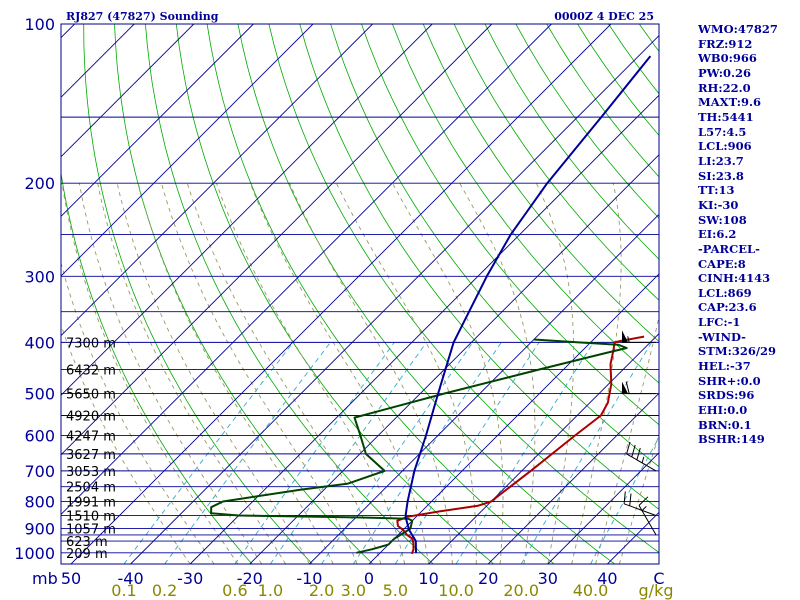 This screenshot has width=800, height=600. I want to click on stat-line: RH:22.0, so click(724, 87).